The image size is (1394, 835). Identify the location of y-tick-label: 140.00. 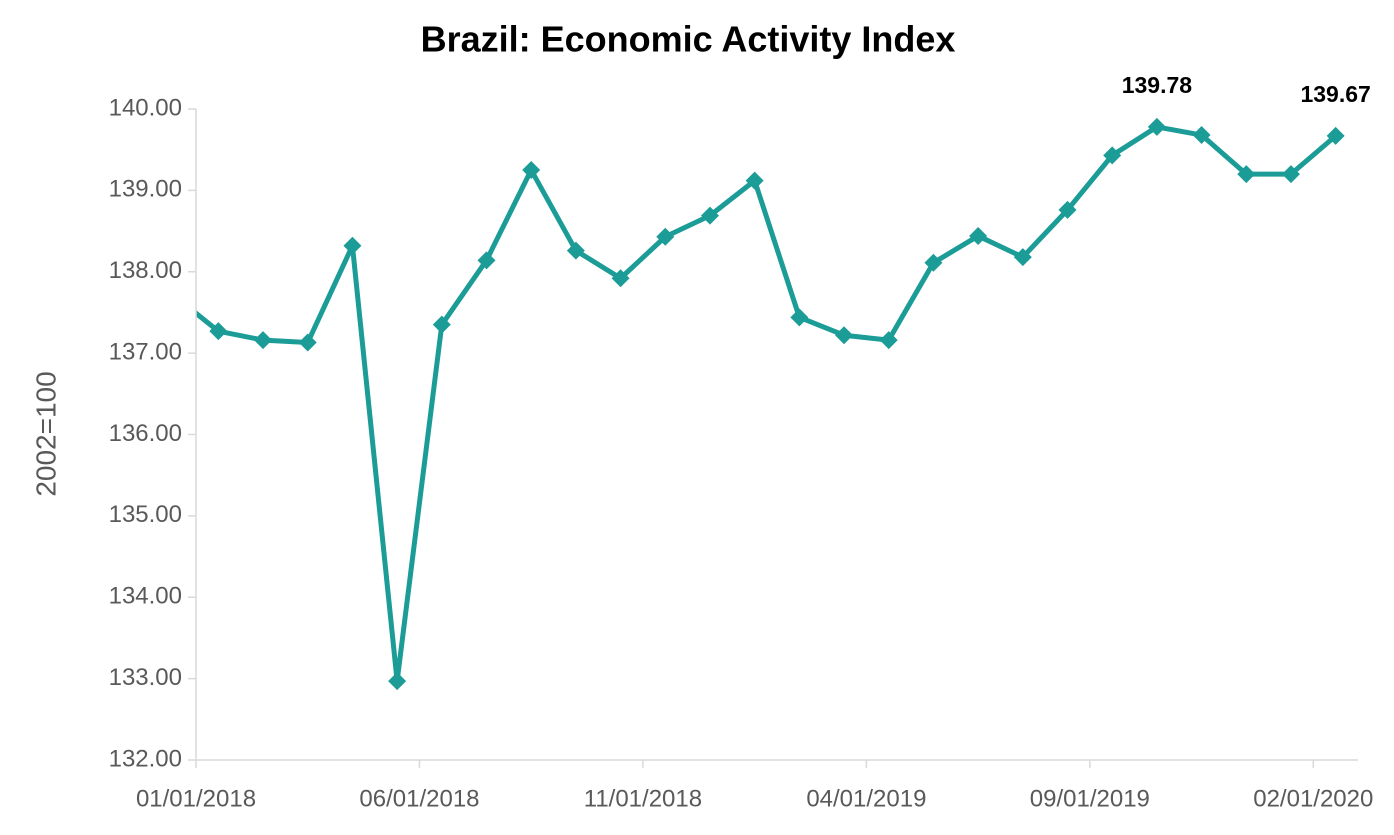
(145, 107).